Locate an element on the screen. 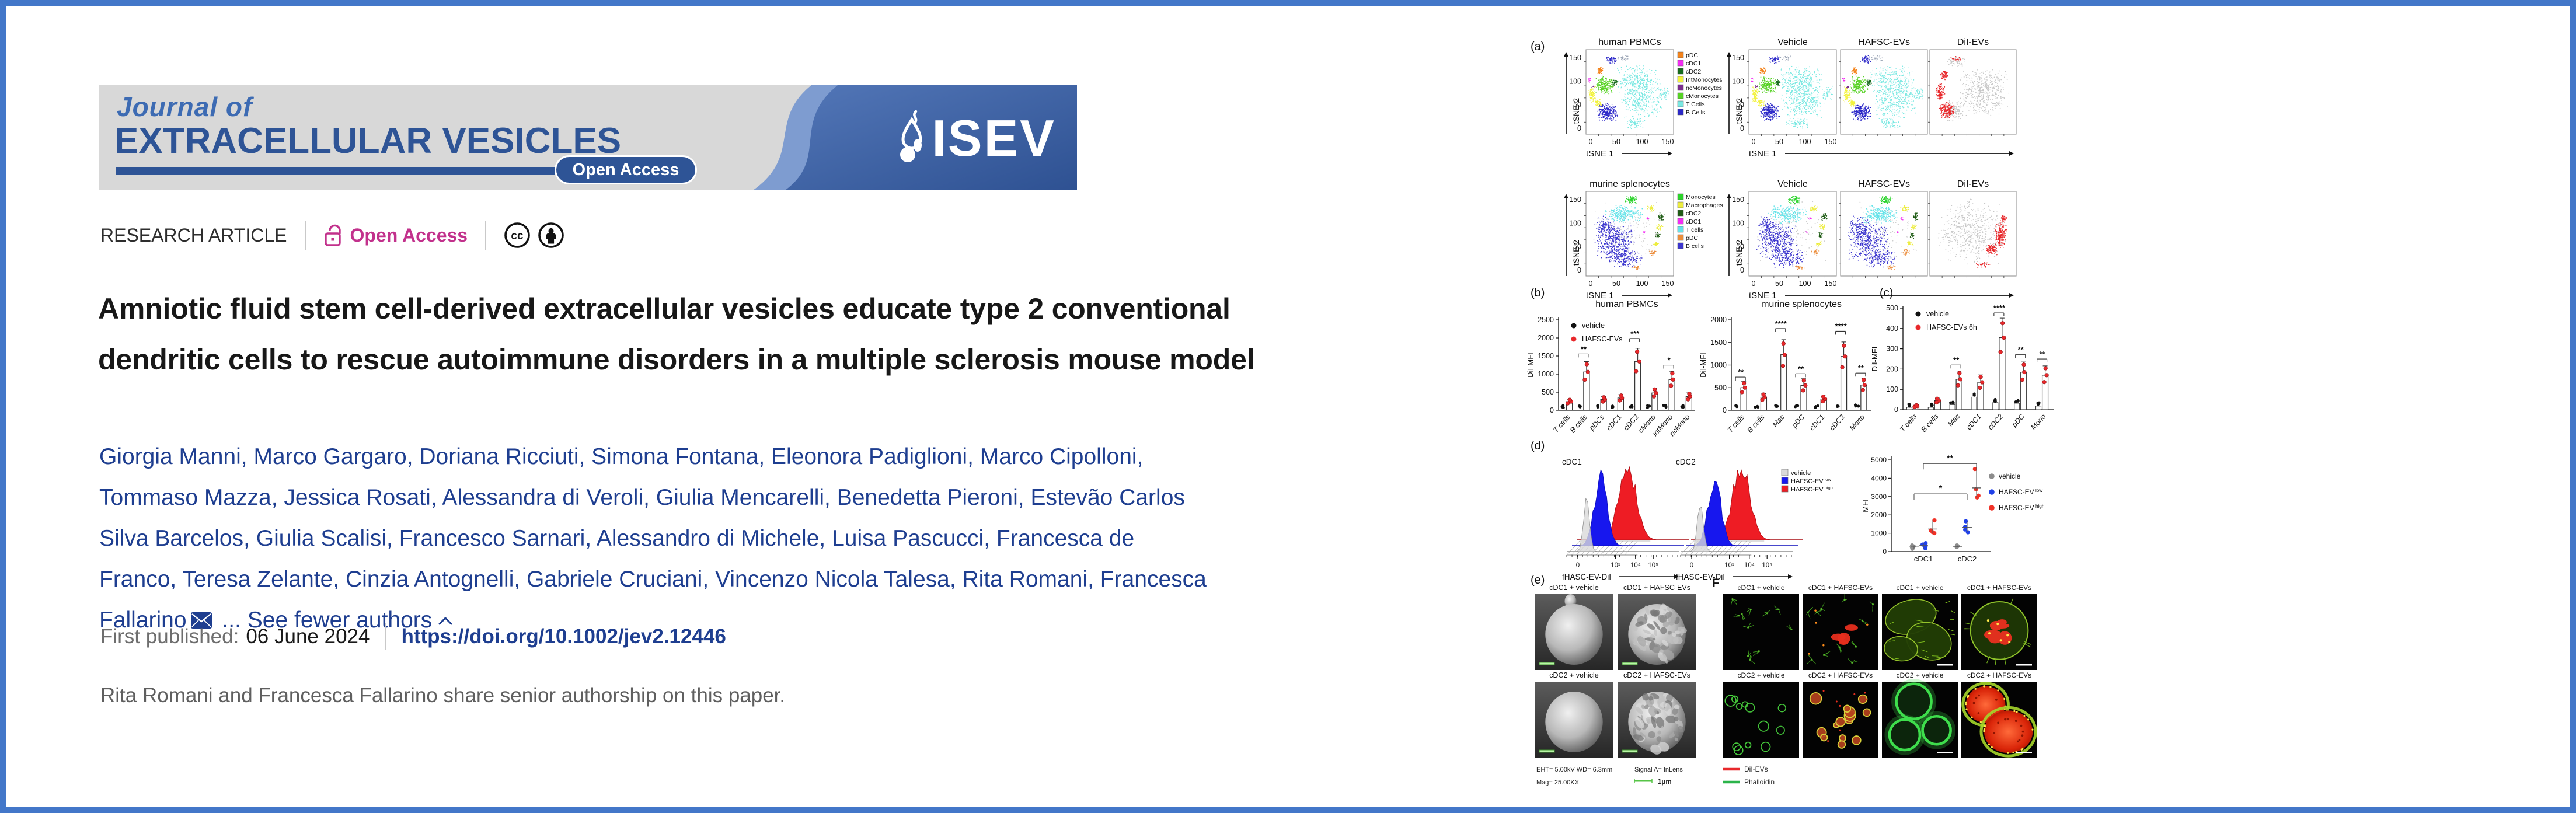 This screenshot has width=2576, height=813. author-link: Eleonora Padiglioni is located at coordinates (870, 457).